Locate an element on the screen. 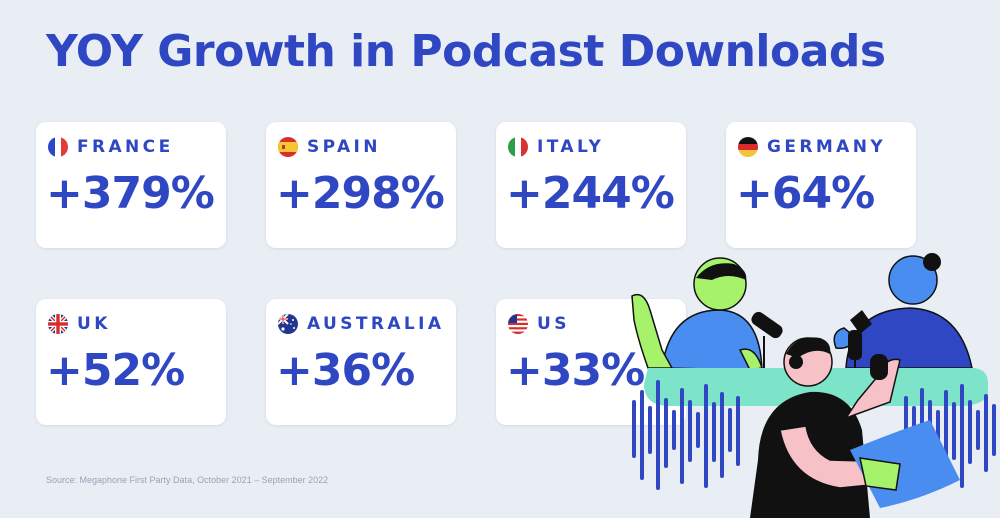 Image resolution: width=1000 pixels, height=518 pixels. right-podcaster-illustration is located at coordinates (903, 311).